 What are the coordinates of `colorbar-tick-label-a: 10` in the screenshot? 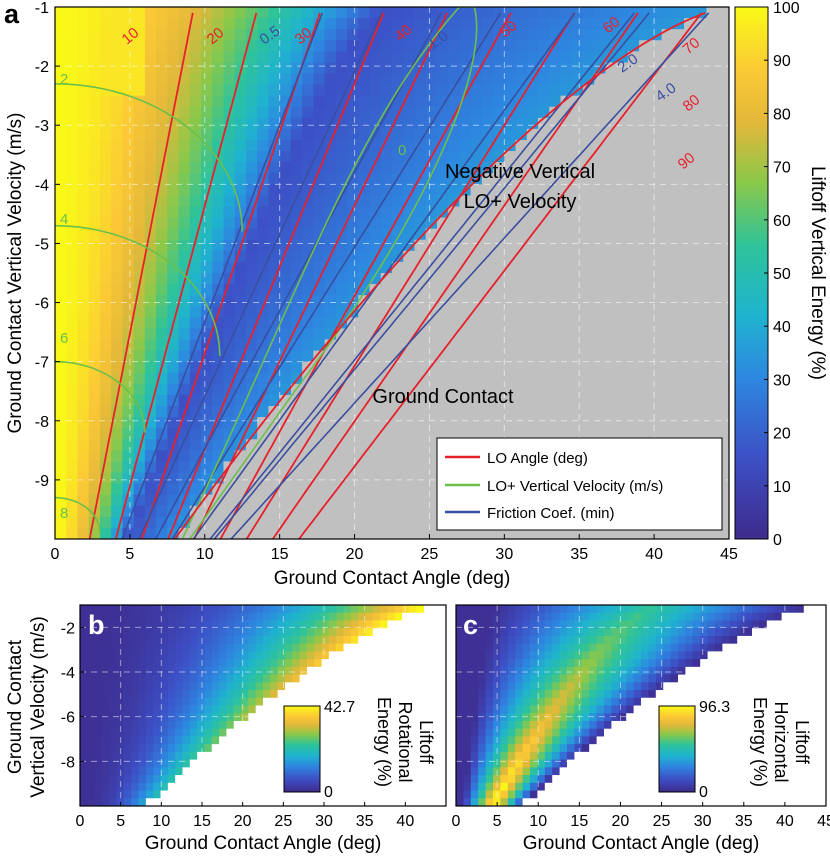 It's located at (782, 487).